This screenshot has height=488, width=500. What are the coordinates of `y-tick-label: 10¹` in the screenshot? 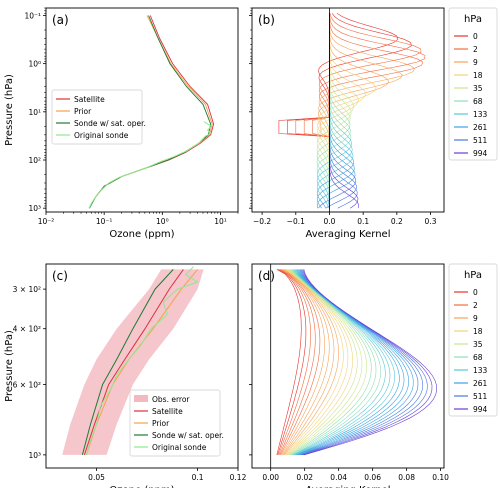 It's located at (34, 112).